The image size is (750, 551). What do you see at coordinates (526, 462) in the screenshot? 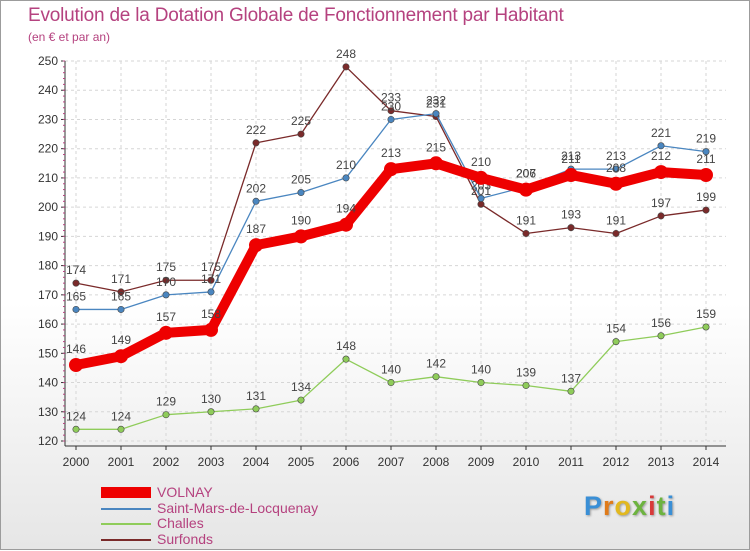
I see `x-tick-label: 2010` at bounding box center [526, 462].